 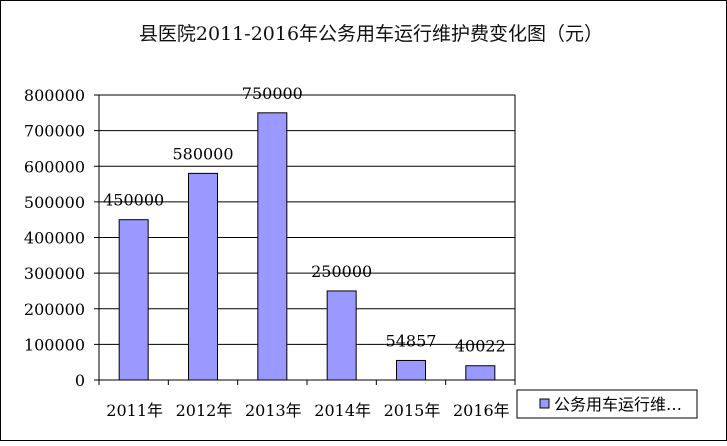 What do you see at coordinates (272, 93) in the screenshot?
I see `data-label: 750000` at bounding box center [272, 93].